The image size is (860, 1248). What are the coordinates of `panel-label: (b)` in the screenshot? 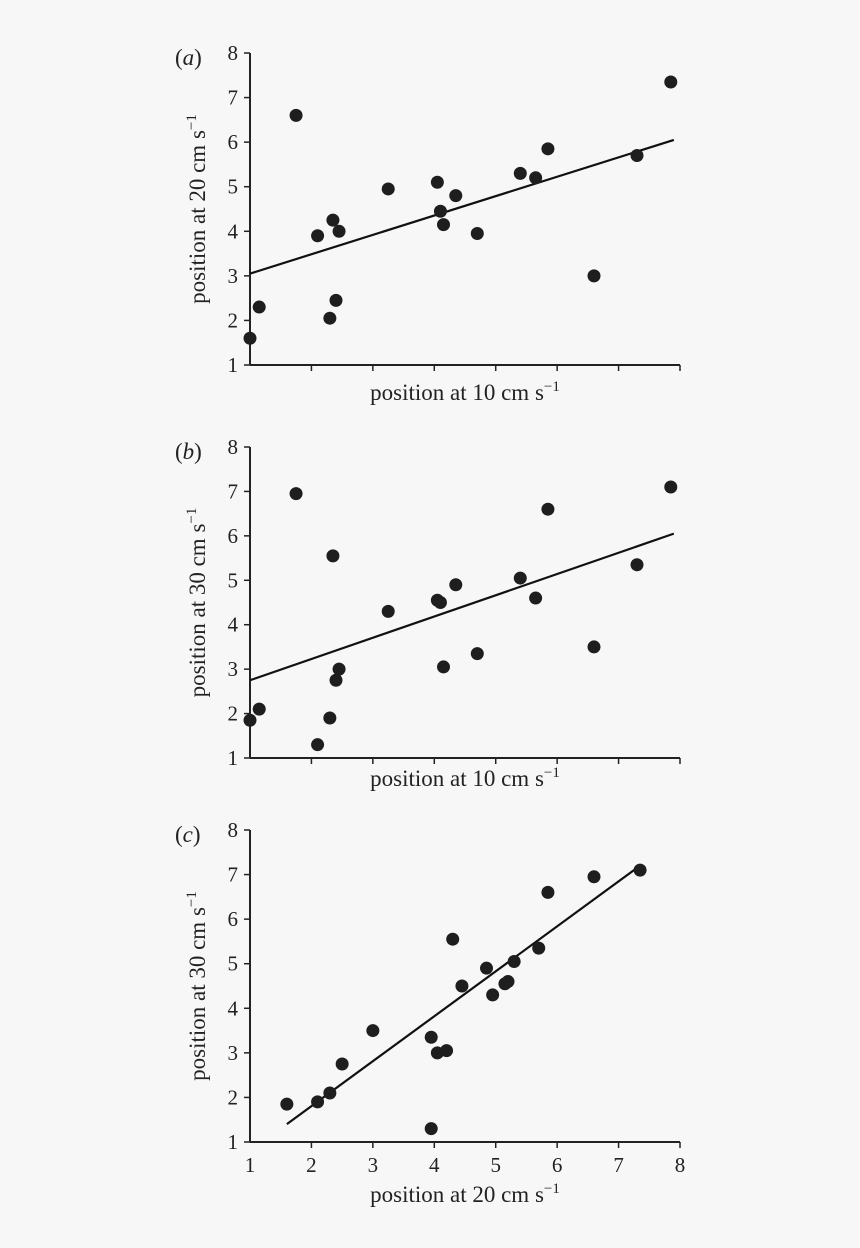 It's located at (188, 451).